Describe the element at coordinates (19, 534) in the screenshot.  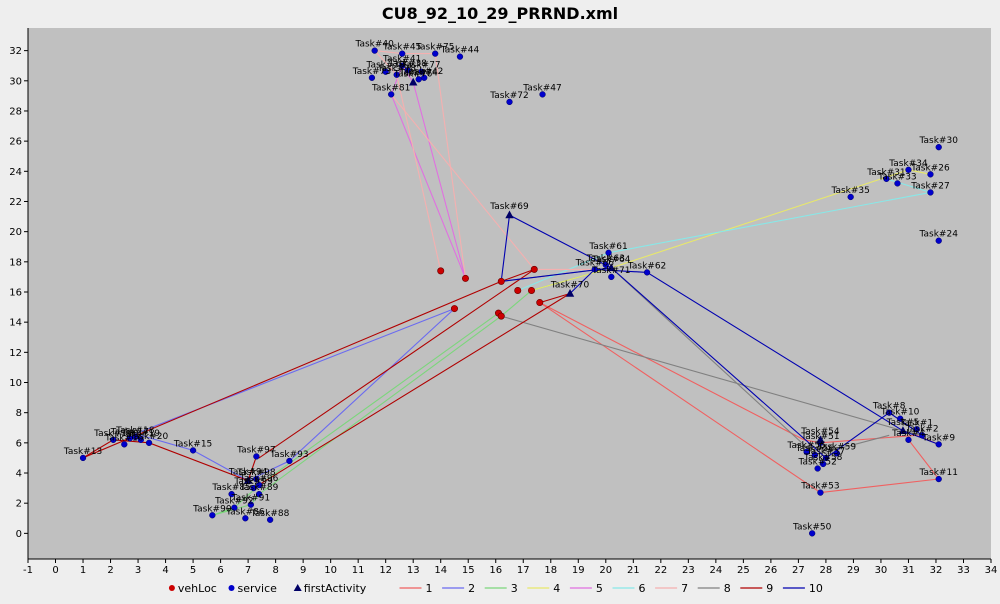
I see `y-tick-label: 0` at that location.